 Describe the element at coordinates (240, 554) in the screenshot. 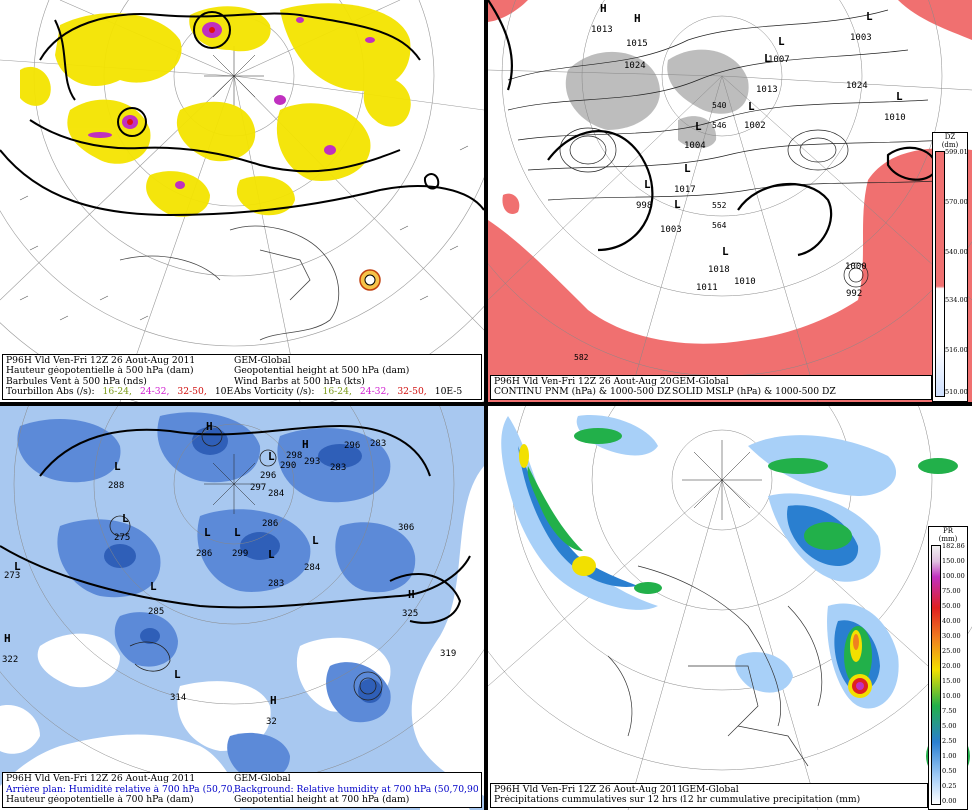

I see `height-label: 299` at that location.